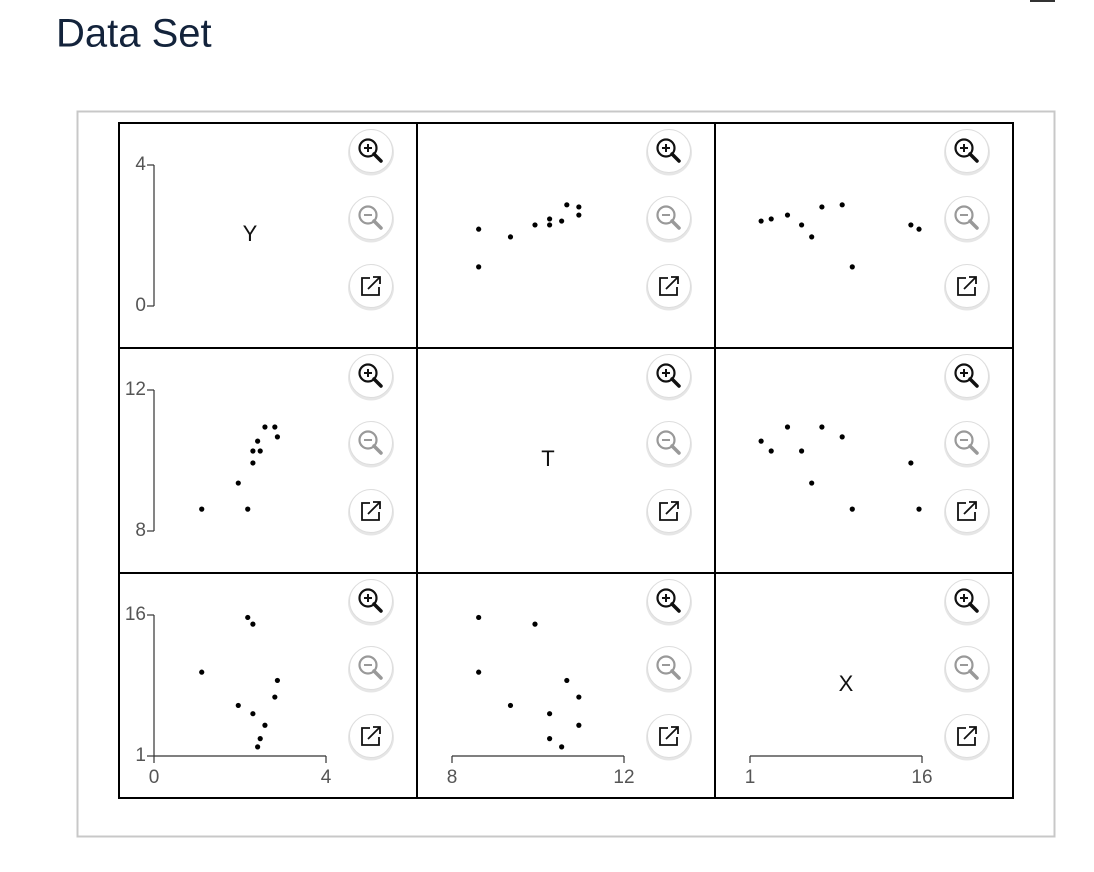 The height and width of the screenshot is (872, 1094). Describe the element at coordinates (452, 777) in the screenshot. I see `x-tick-label: 8` at that location.